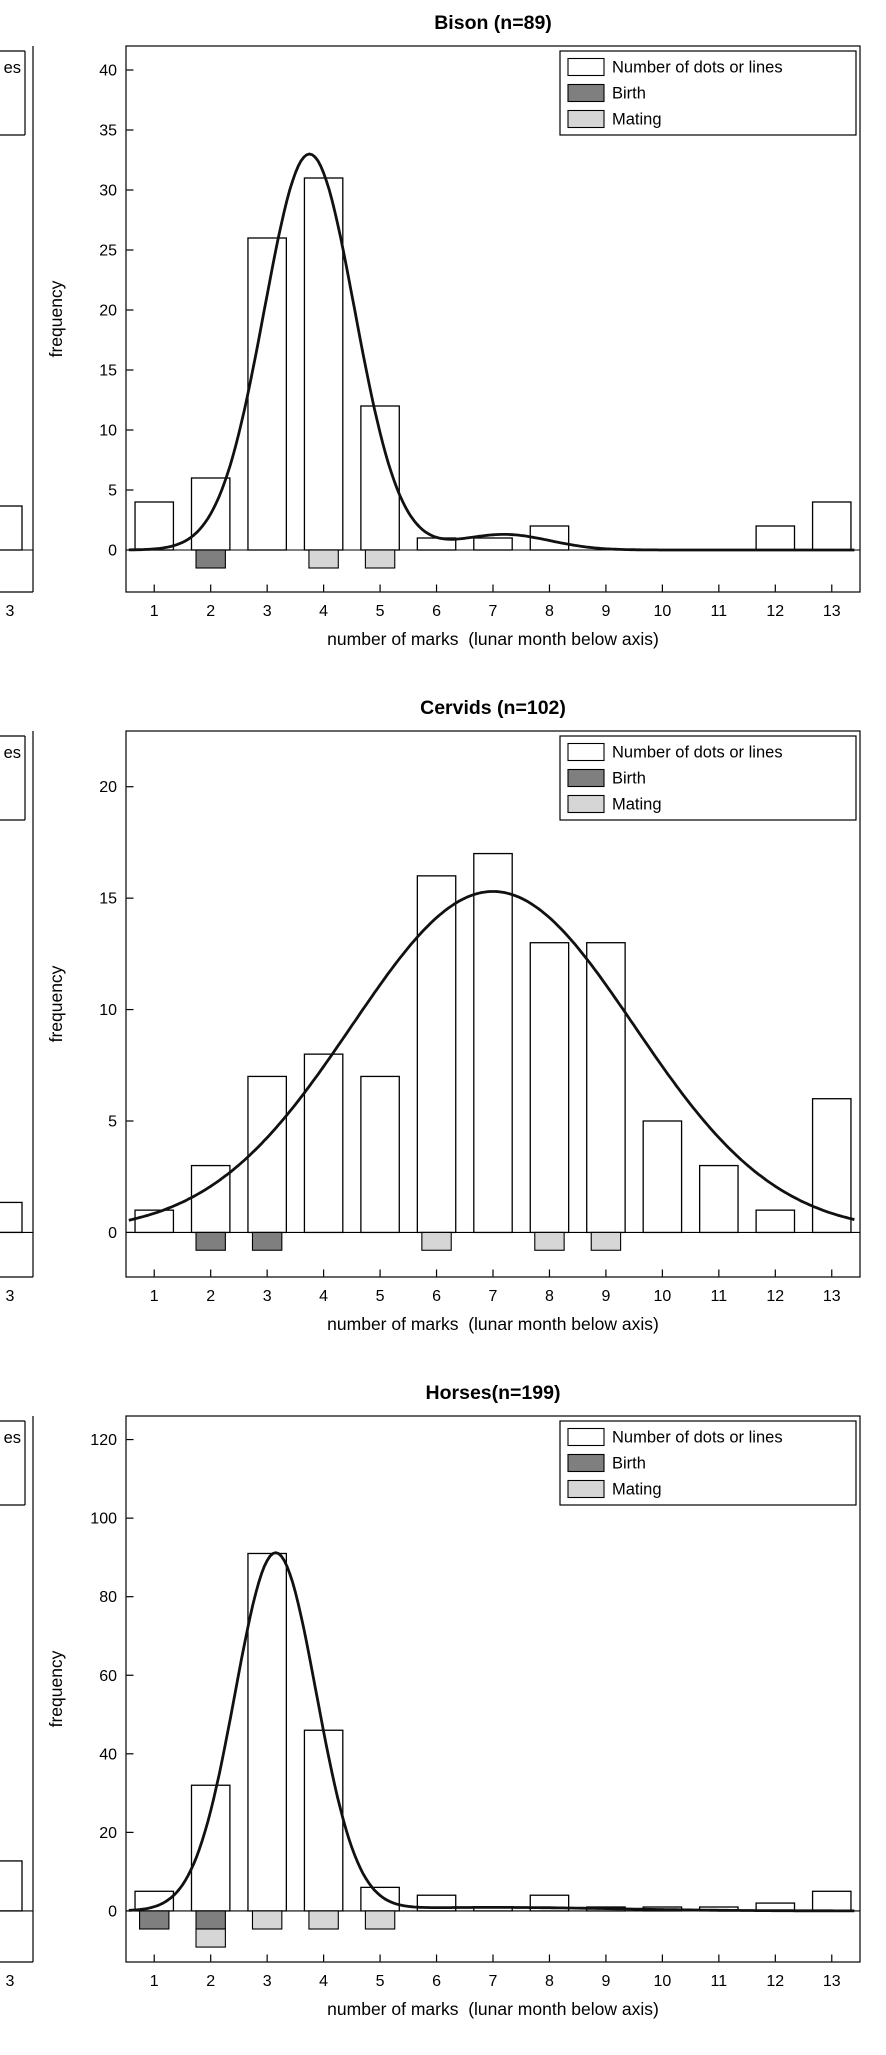 This screenshot has height=2055, width=886. What do you see at coordinates (108, 311) in the screenshot?
I see `y-tick-label: 20` at bounding box center [108, 311].